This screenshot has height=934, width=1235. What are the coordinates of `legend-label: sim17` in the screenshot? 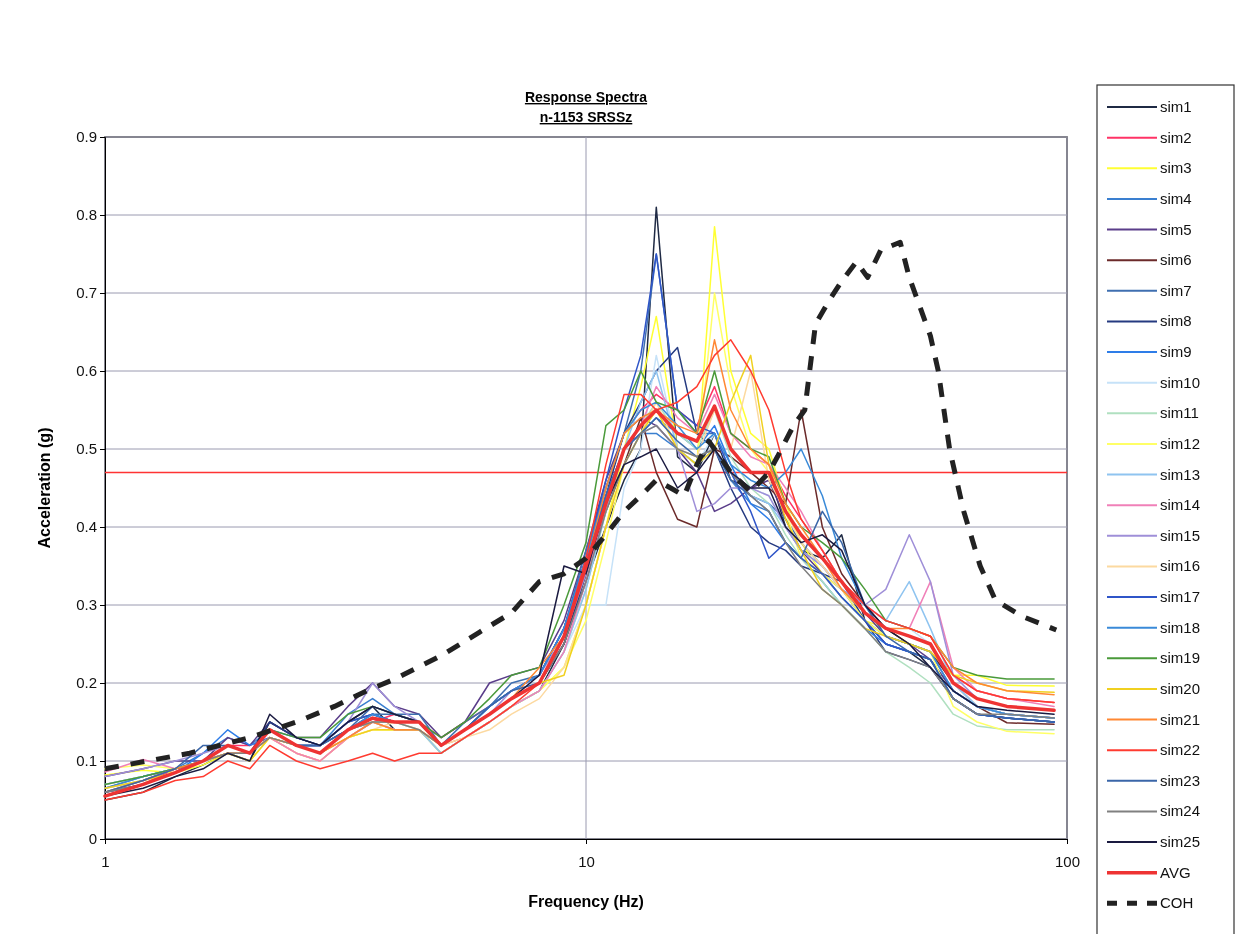 It's located at (1180, 597).